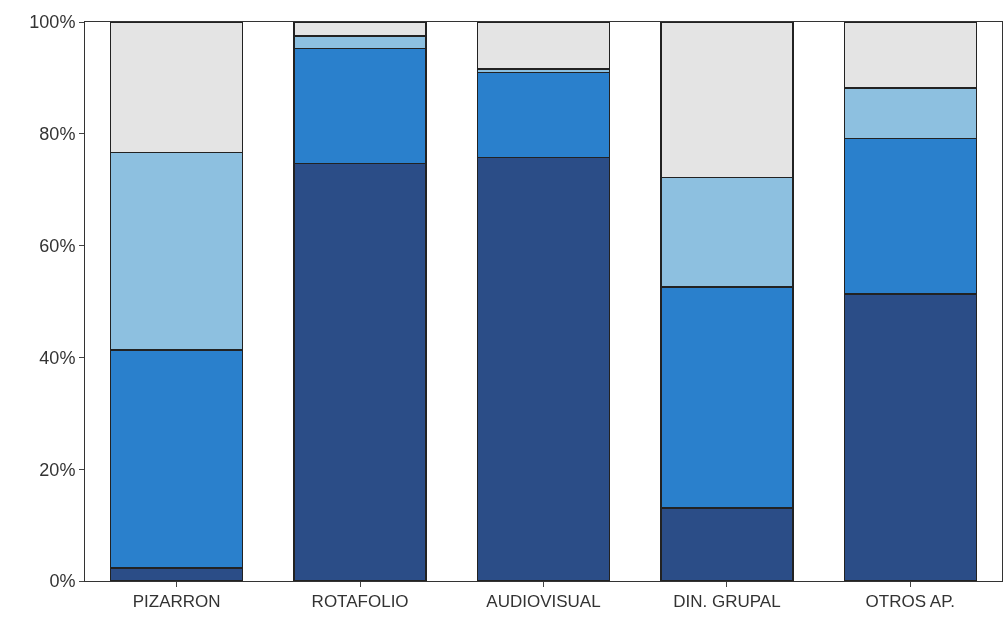 The height and width of the screenshot is (631, 1007). I want to click on y-tick-label: 0%, so click(62, 581).